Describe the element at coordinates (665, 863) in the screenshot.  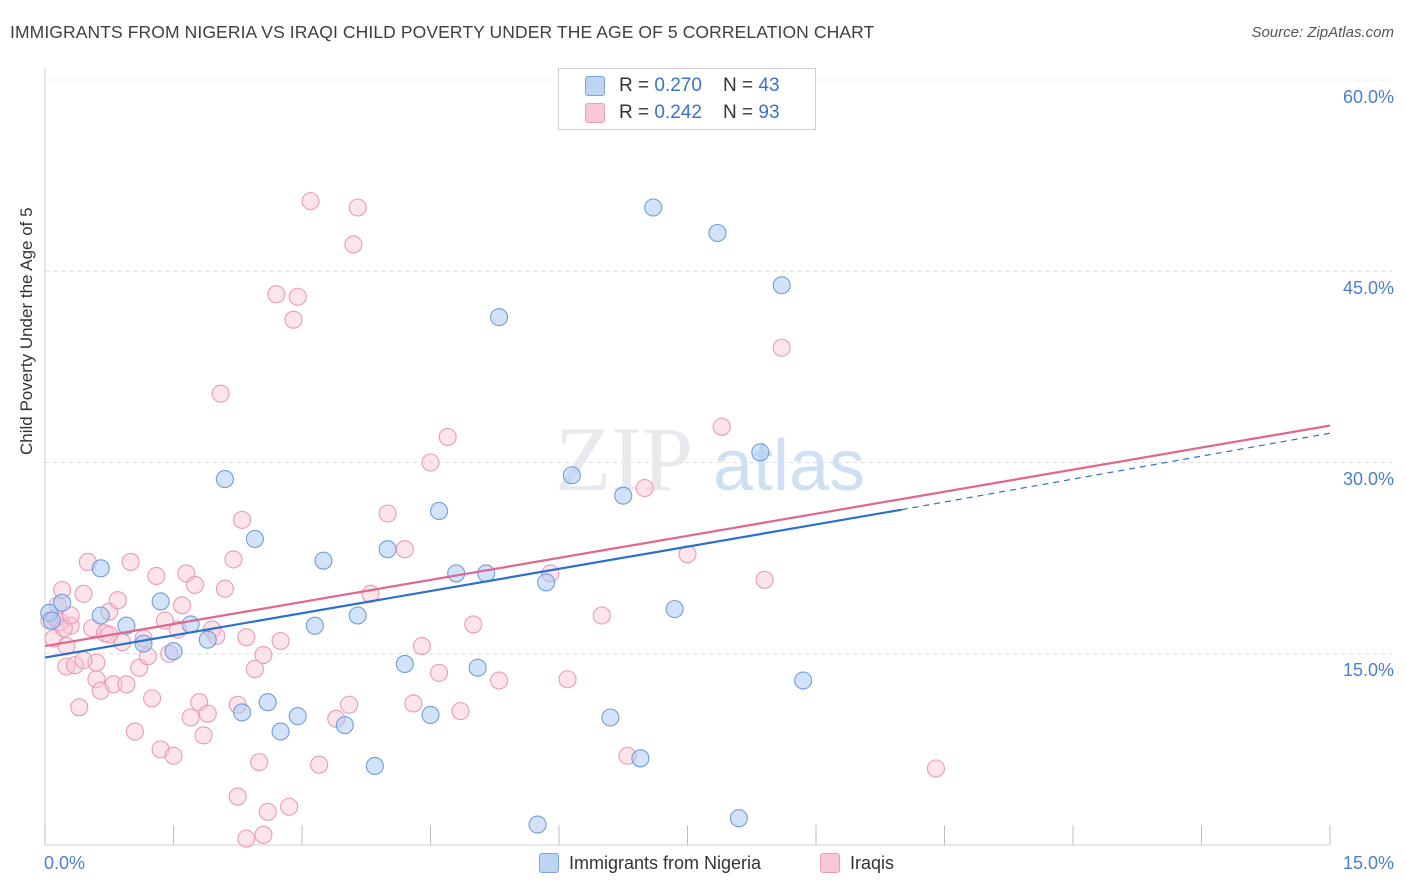
I see `legend-label-nigeria: Immigrants from Nigeria` at that location.